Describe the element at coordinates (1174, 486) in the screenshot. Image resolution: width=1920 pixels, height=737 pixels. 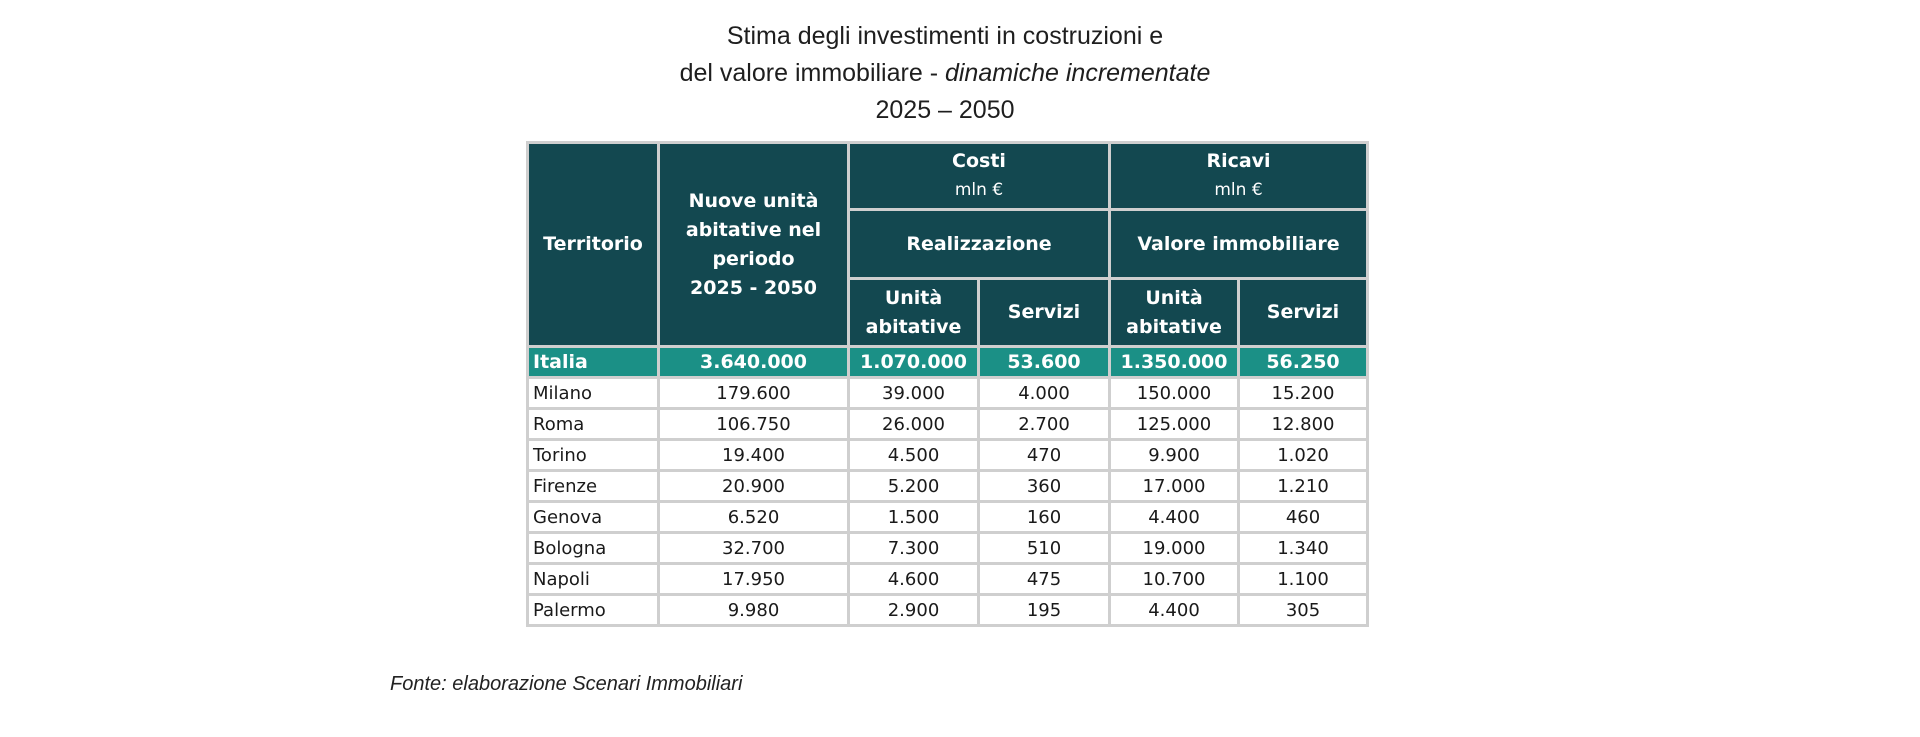
I see `row-ricavi-unita: 17.000` at that location.